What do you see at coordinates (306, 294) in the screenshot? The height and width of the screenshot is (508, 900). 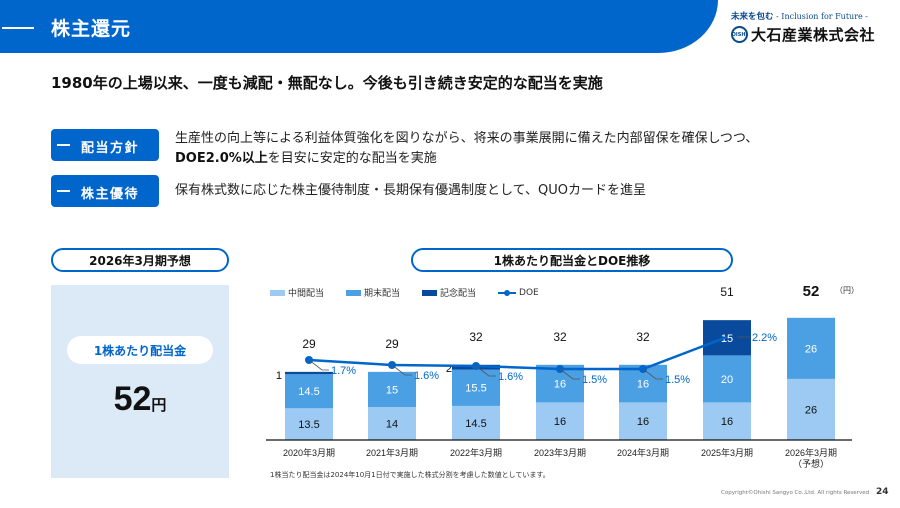 I see `legend-label: 中間配当` at bounding box center [306, 294].